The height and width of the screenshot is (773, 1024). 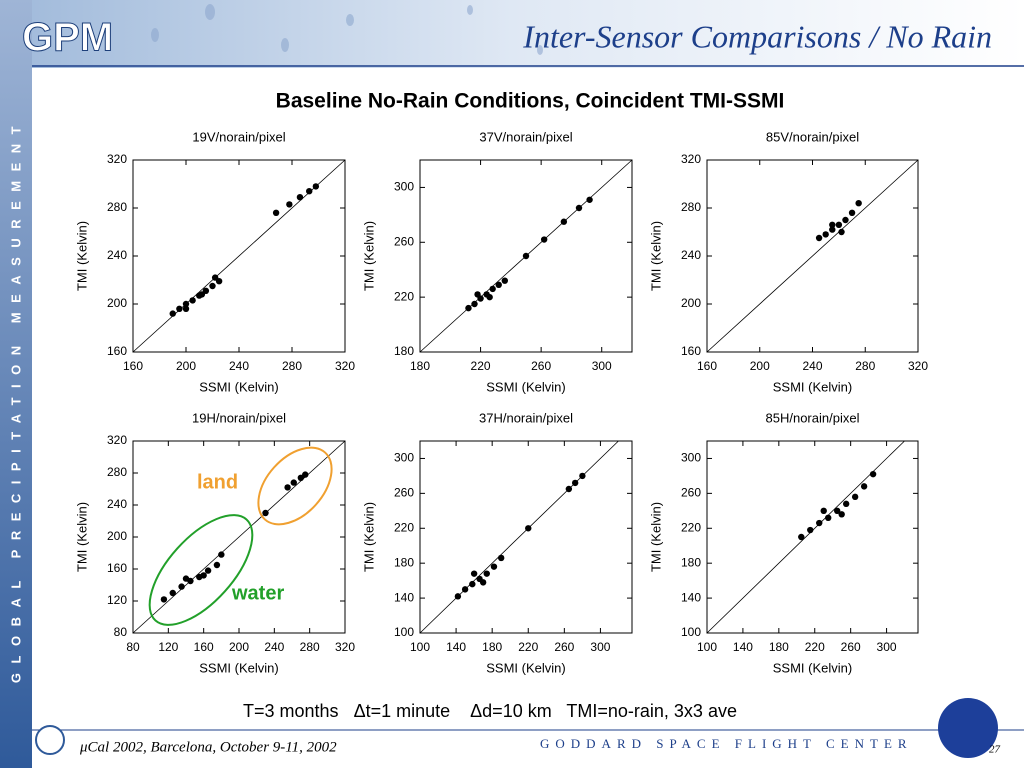 I want to click on x-tick-label: 260, so click(x=541, y=366).